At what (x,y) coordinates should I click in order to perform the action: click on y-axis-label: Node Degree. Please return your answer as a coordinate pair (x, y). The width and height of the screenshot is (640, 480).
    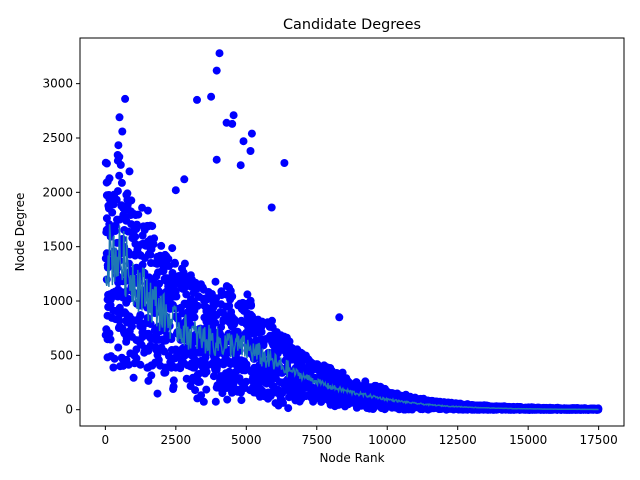
    Looking at the image, I should click on (20, 232).